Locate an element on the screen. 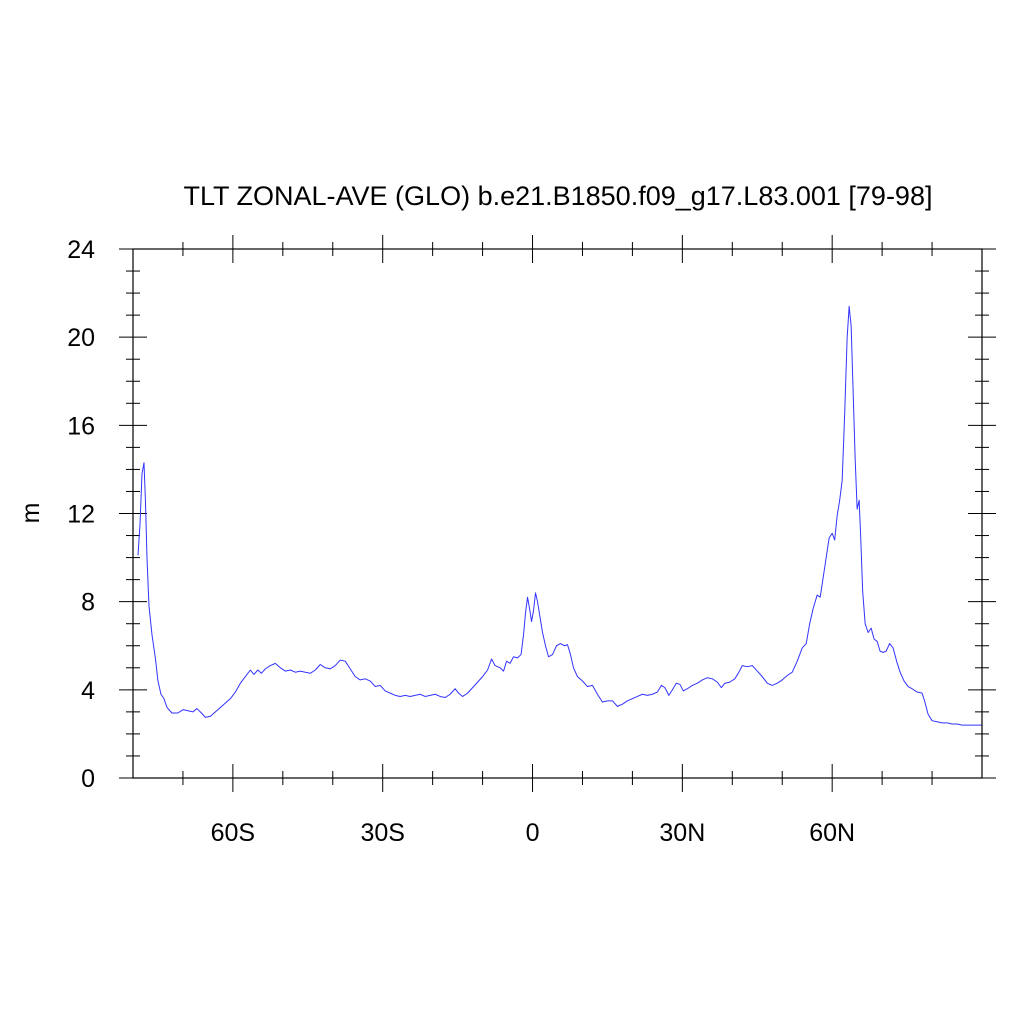 The image size is (1024, 1024). y-tick-label: 24 is located at coordinates (81, 250).